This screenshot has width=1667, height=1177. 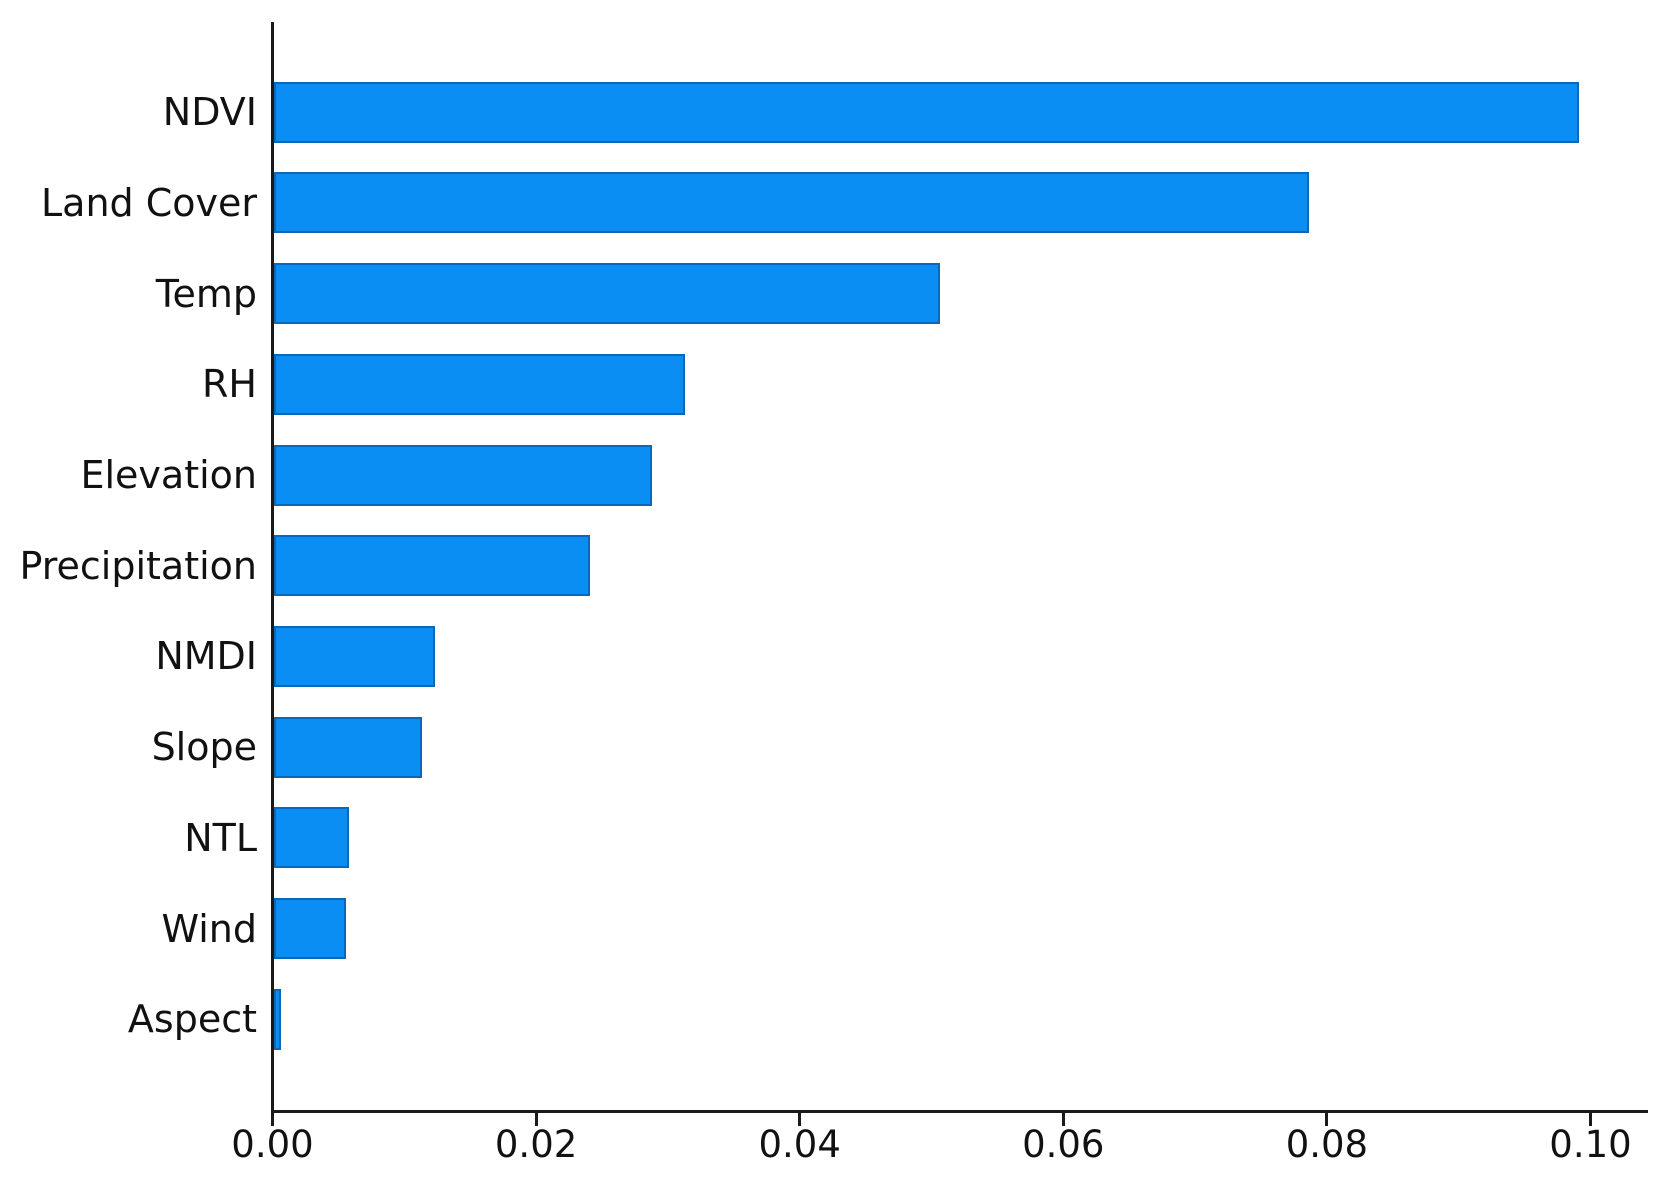 What do you see at coordinates (206, 656) in the screenshot?
I see `category-label-nmdi: NMDI` at bounding box center [206, 656].